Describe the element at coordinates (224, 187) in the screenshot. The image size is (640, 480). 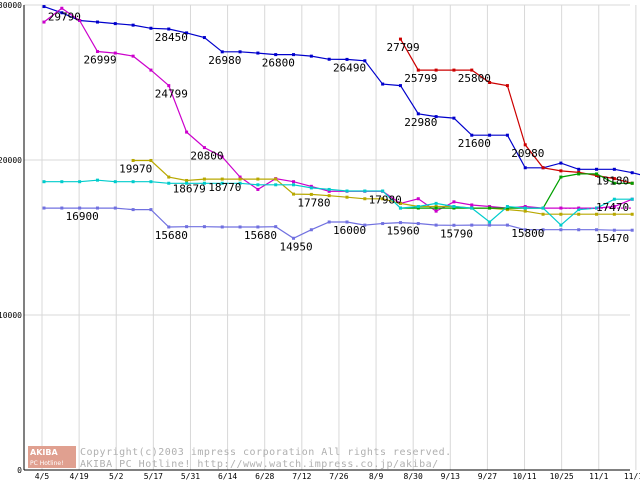
I see `data-label: 18770` at that location.